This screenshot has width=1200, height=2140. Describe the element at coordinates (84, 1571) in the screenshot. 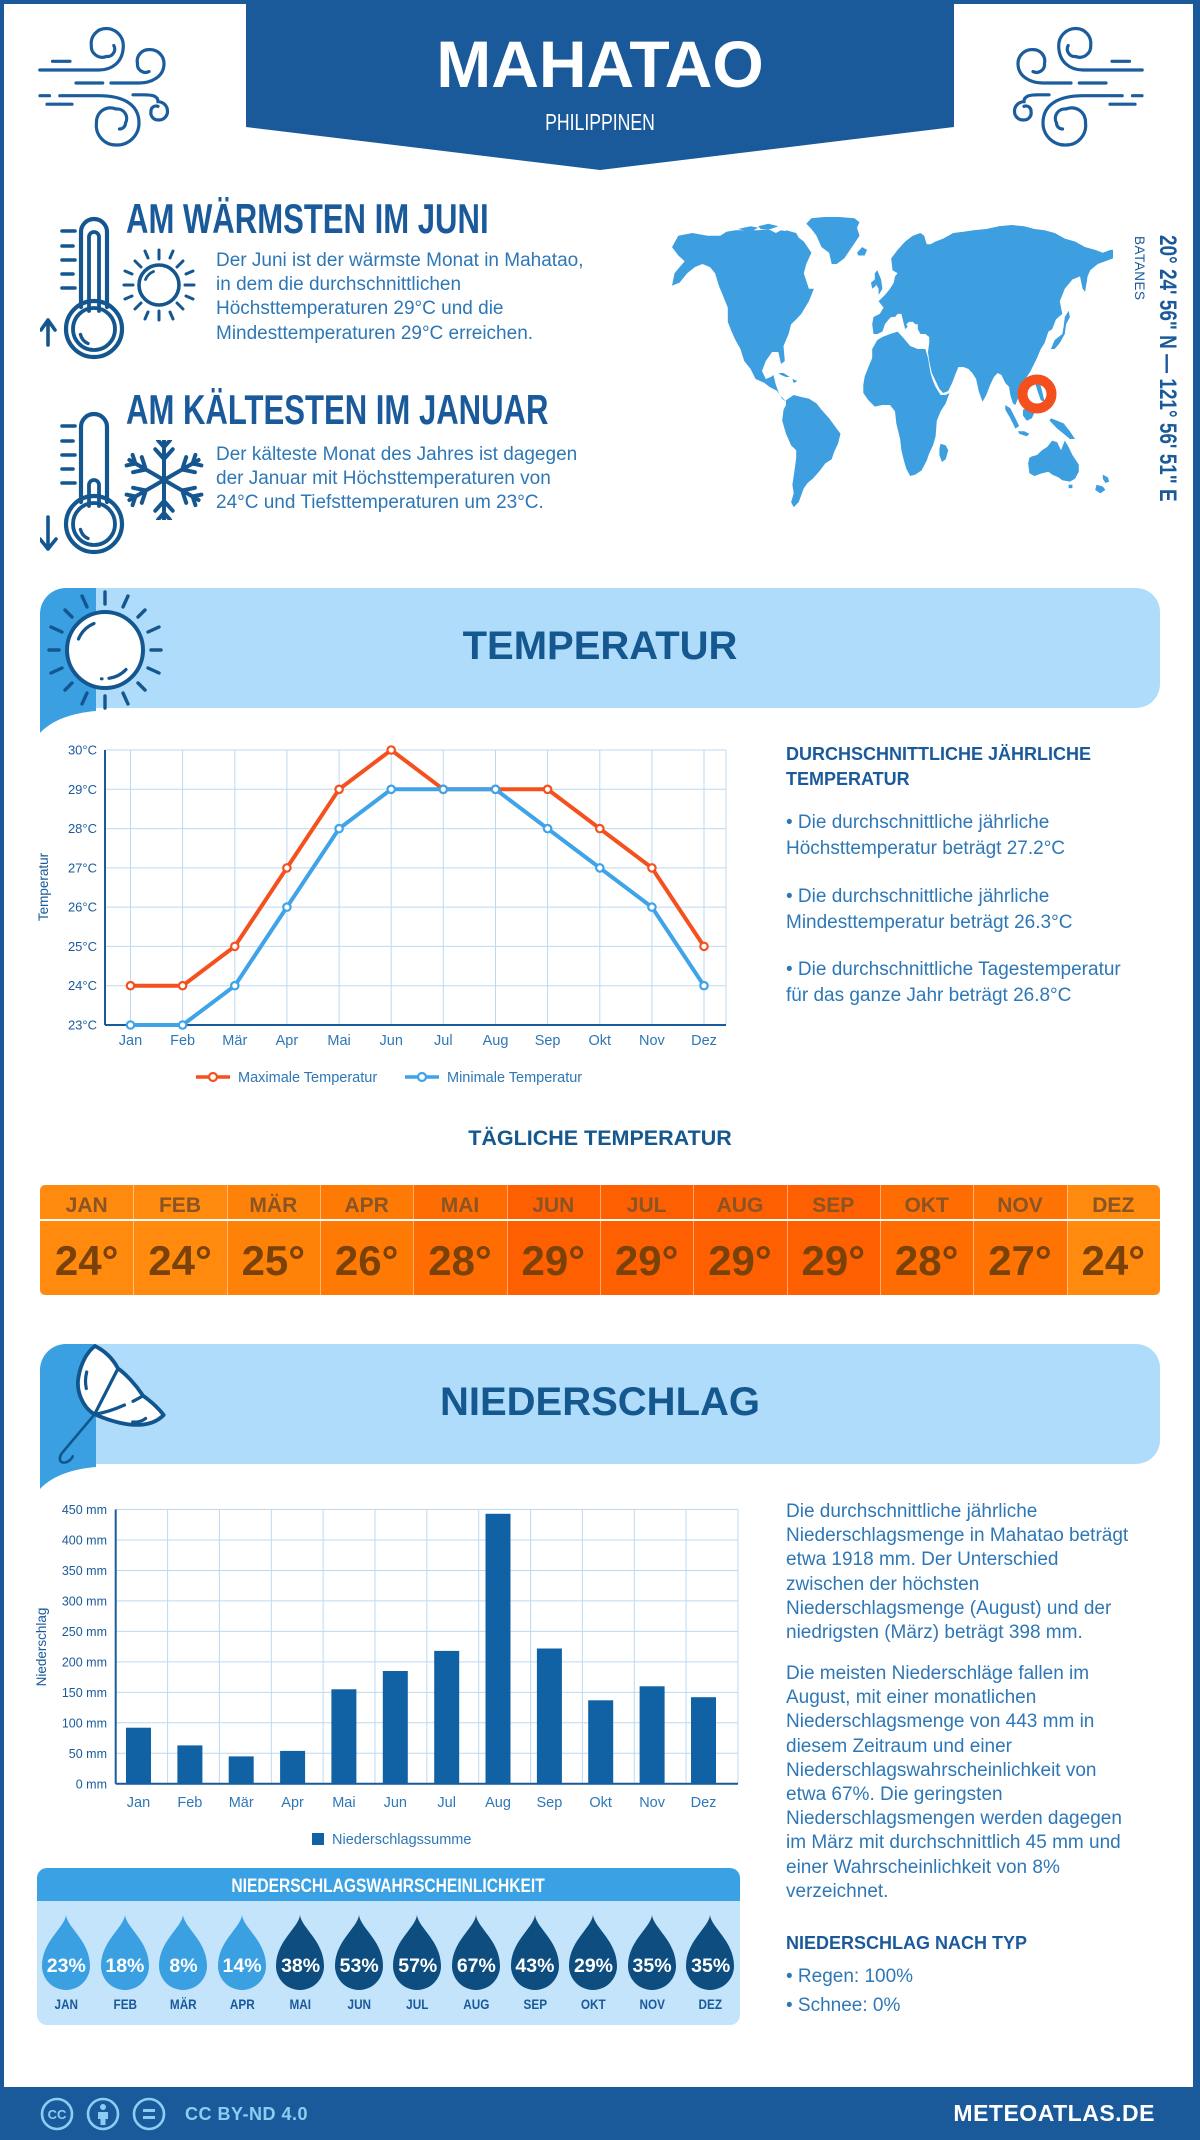

I see `svg-text: 350 mm` at that location.